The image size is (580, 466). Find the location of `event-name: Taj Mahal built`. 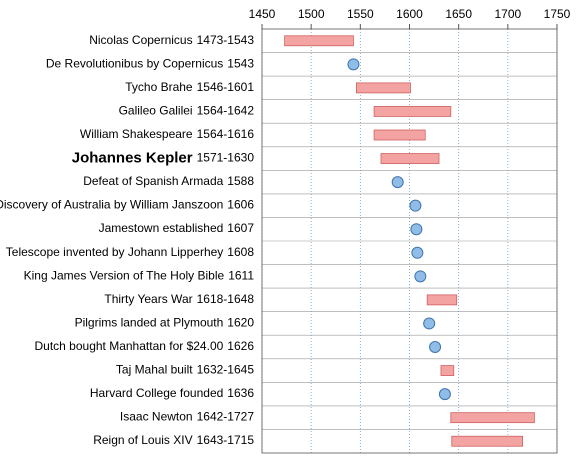

event-name: Taj Mahal built is located at coordinates (154, 370).